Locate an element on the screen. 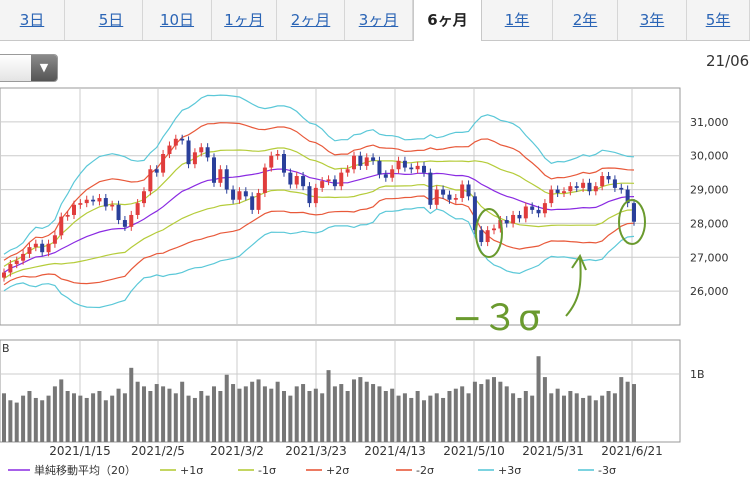 This screenshot has height=492, width=750. tab-5: 2ヶ月 is located at coordinates (311, 20).